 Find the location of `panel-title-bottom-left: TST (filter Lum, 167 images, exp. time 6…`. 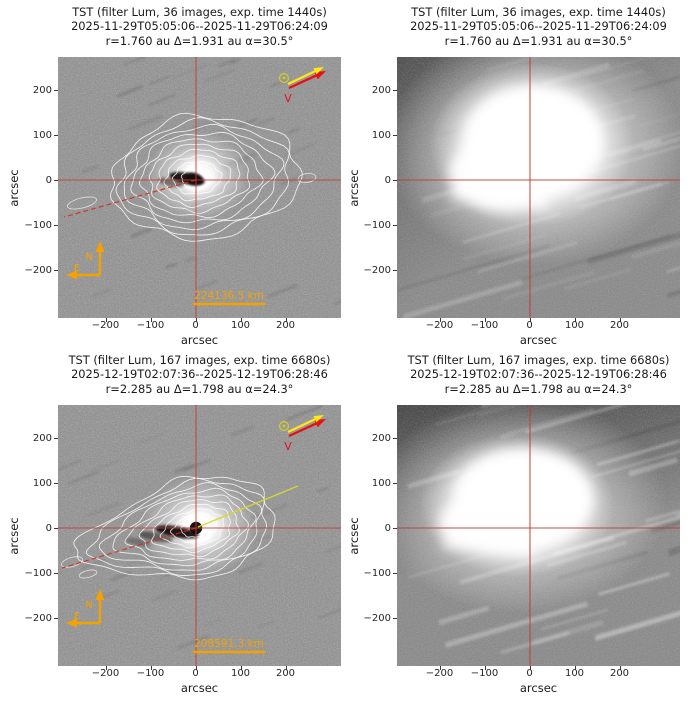

panel-title-bottom-left: TST (filter Lum, 167 images, exp. time 6… is located at coordinates (199, 374).